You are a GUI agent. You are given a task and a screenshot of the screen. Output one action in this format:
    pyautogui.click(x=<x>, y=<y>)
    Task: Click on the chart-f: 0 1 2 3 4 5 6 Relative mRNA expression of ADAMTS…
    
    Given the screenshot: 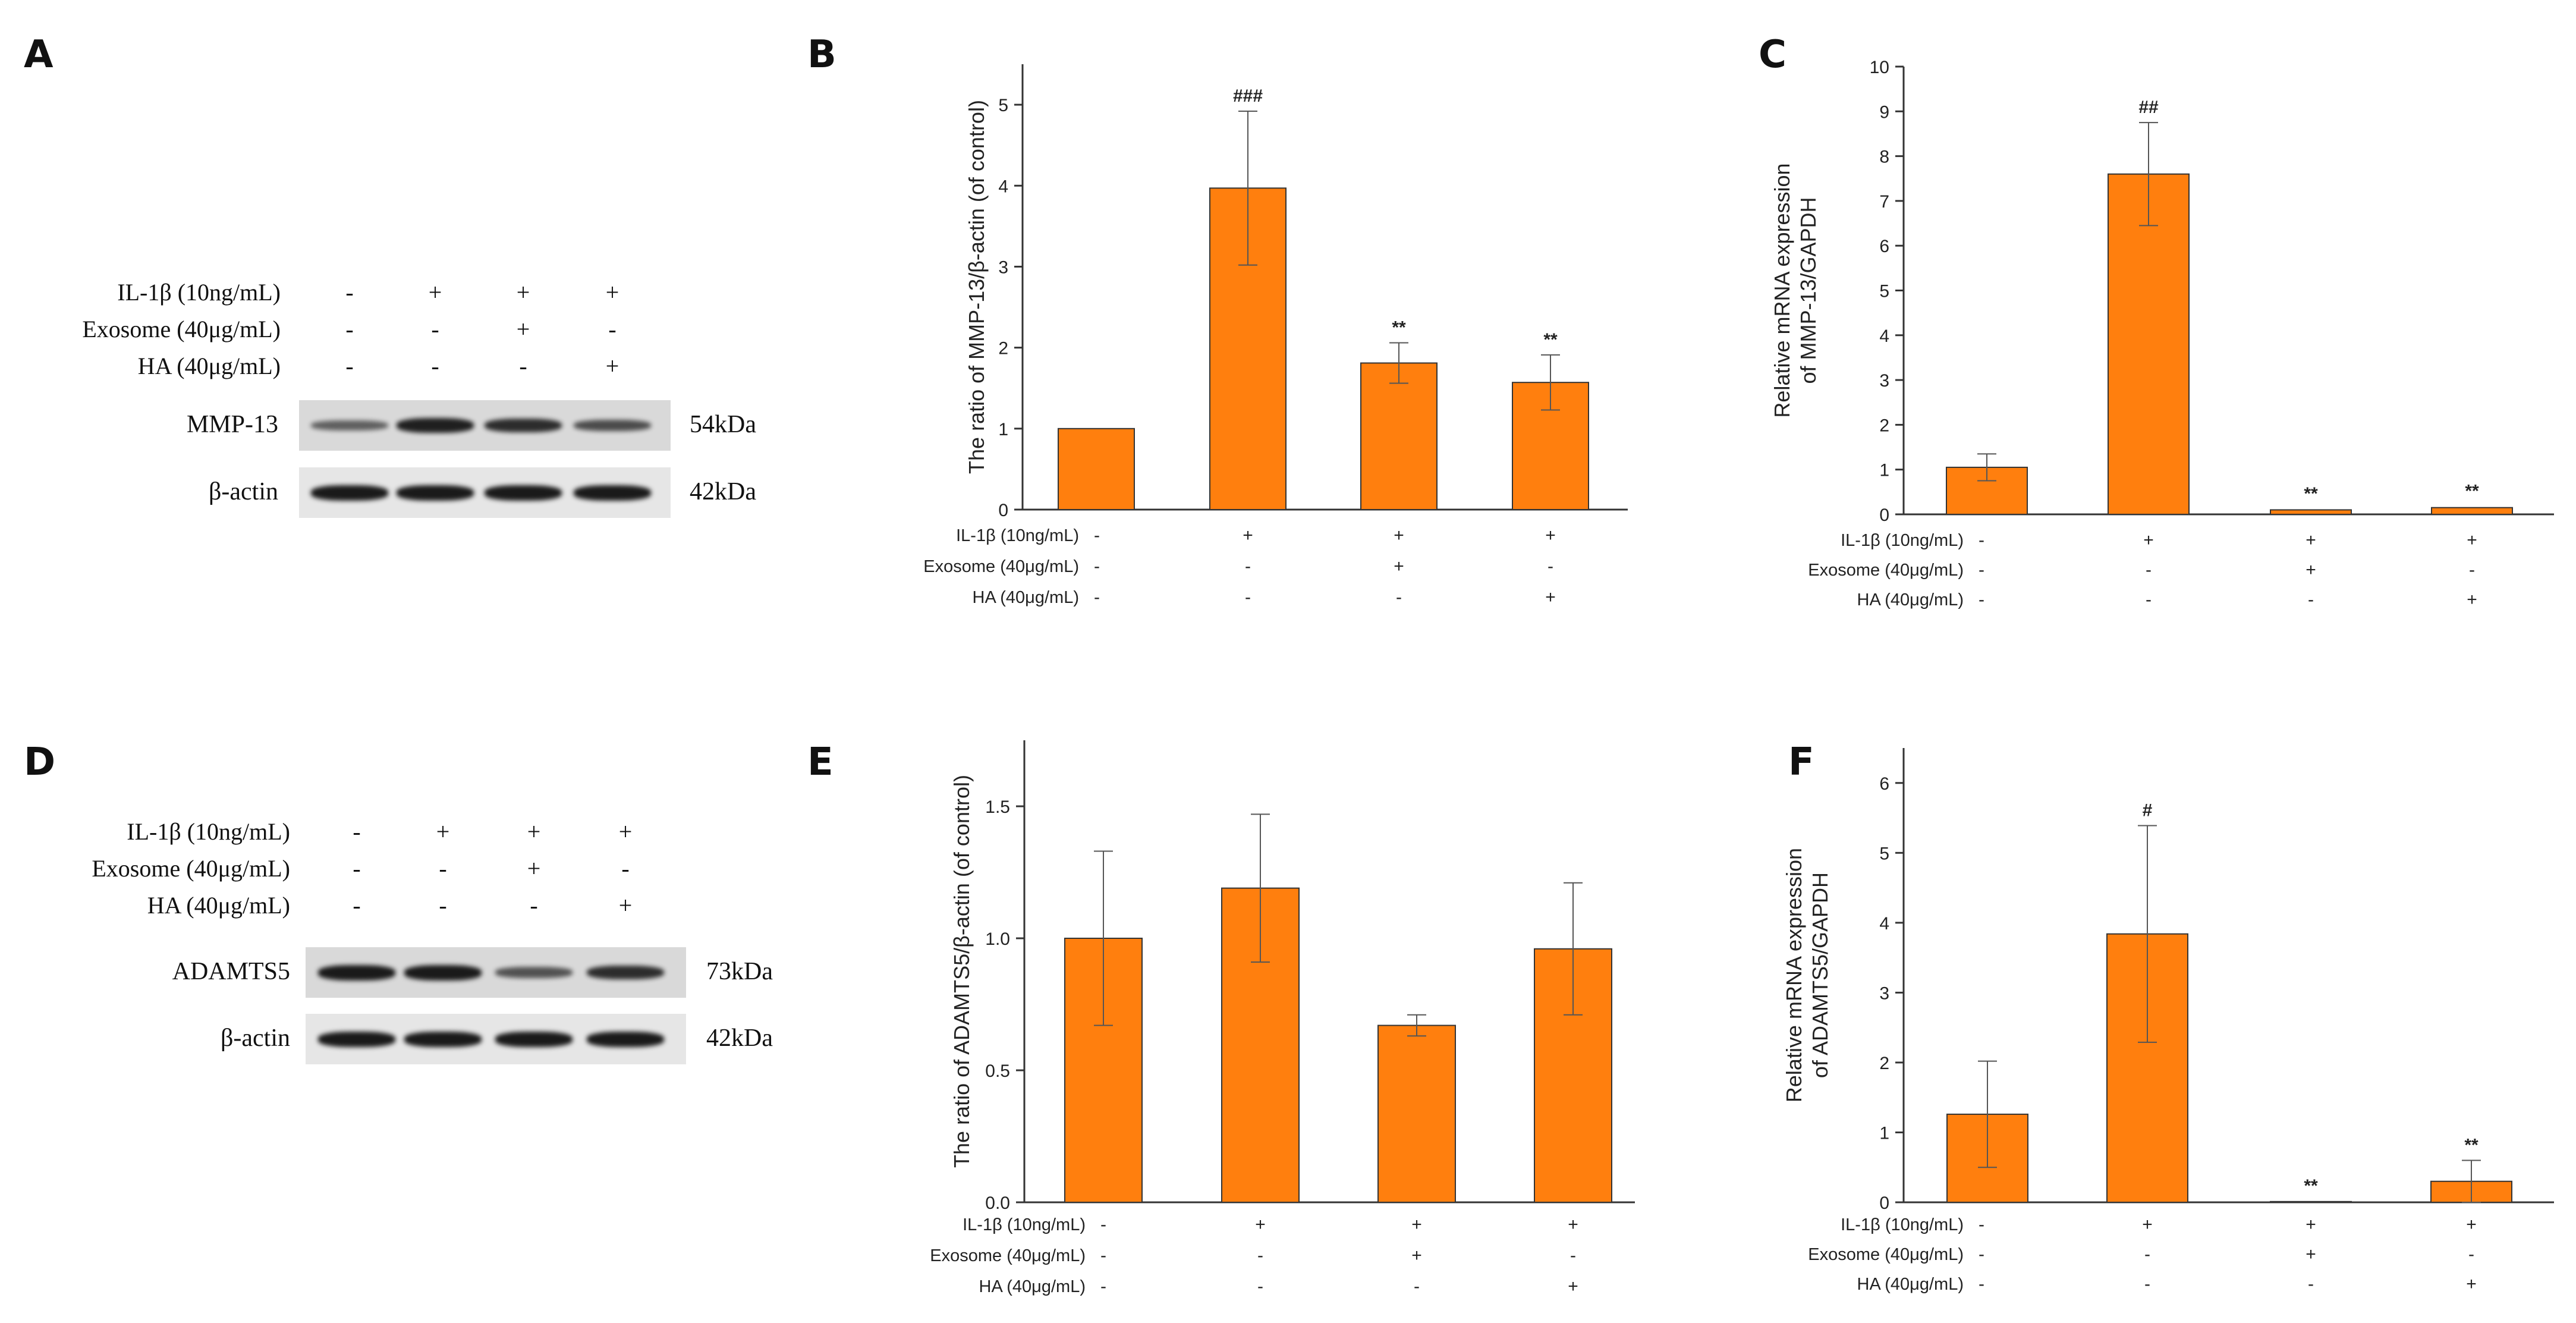 What is the action you would take?
    pyautogui.click(x=2168, y=1021)
    